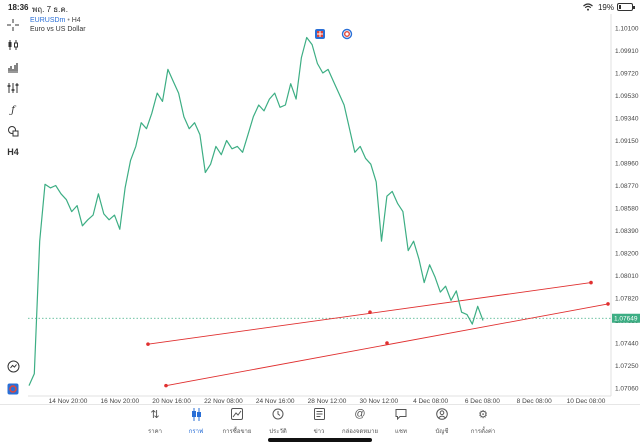  I want to click on chart-candles-icon, so click(196, 416).